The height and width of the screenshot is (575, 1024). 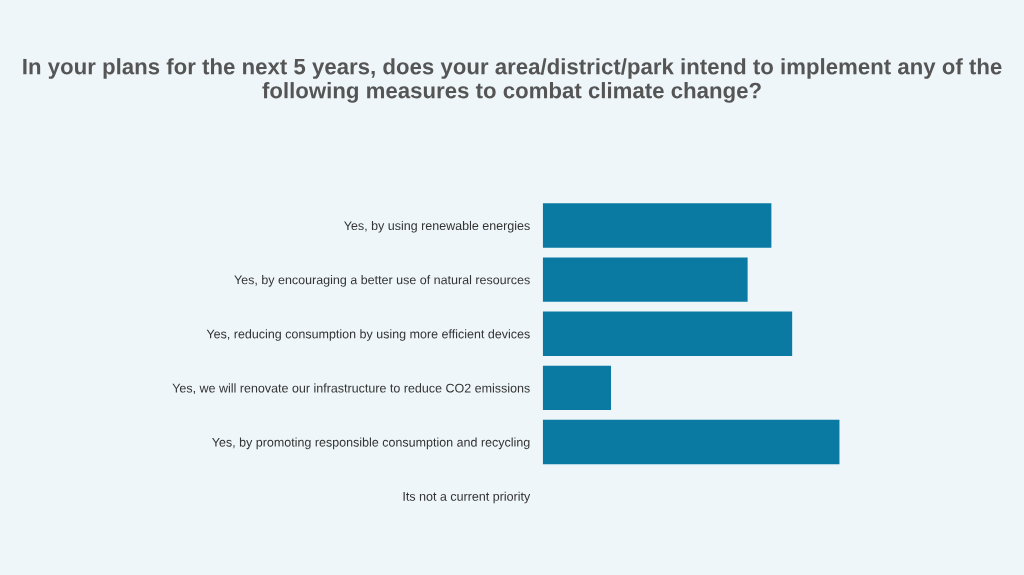 What do you see at coordinates (351, 389) in the screenshot?
I see `y-tick-label: Yes, we will renovate our infrastructure to reduce CO2 emissions` at bounding box center [351, 389].